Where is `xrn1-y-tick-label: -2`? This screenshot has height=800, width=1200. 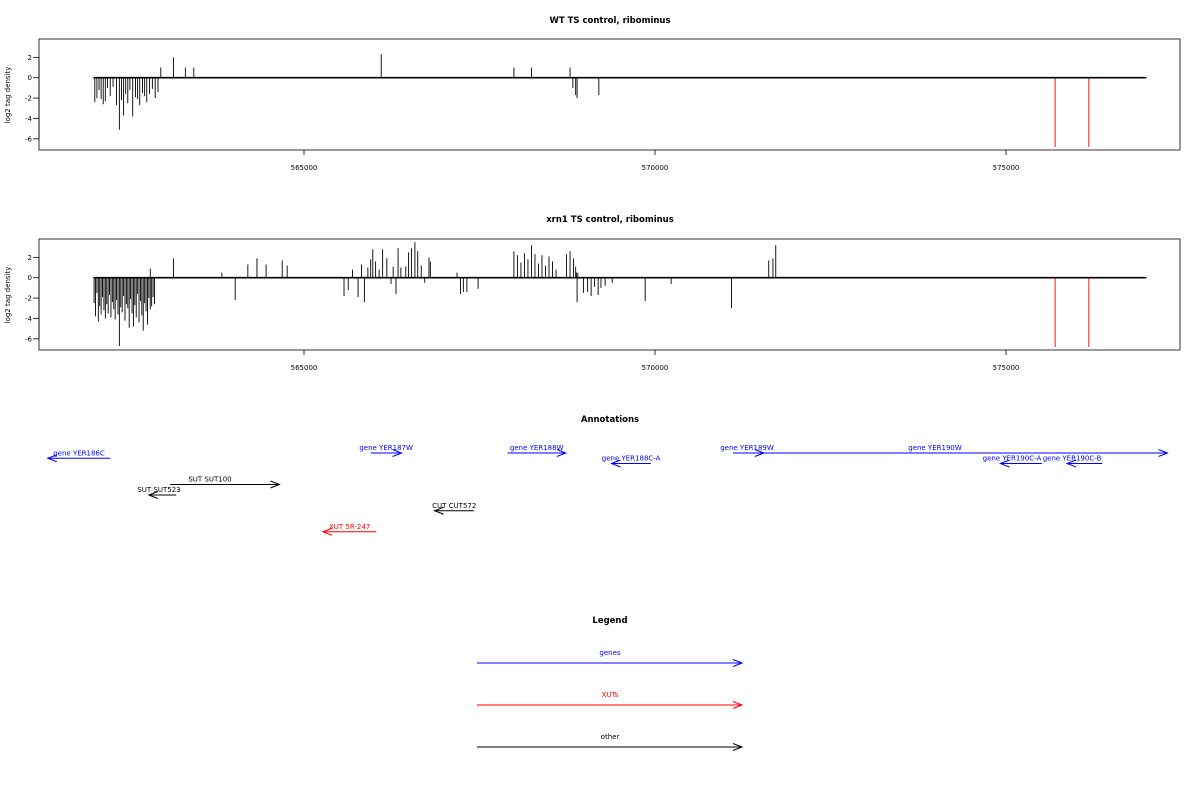
xrn1-y-tick-label: -2 is located at coordinates (28, 299).